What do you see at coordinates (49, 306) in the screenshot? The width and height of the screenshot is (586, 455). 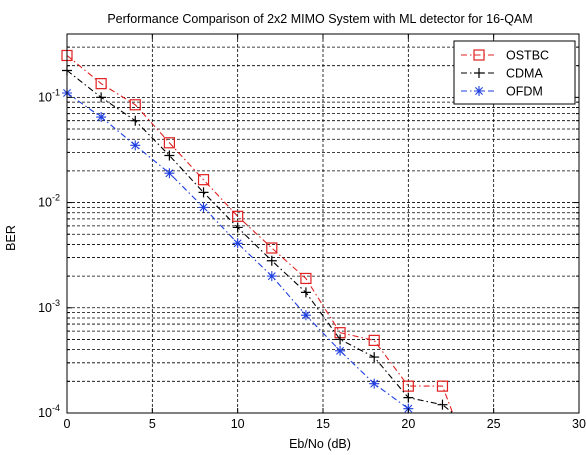 I see `y-tick-label: 10⁻³` at bounding box center [49, 306].